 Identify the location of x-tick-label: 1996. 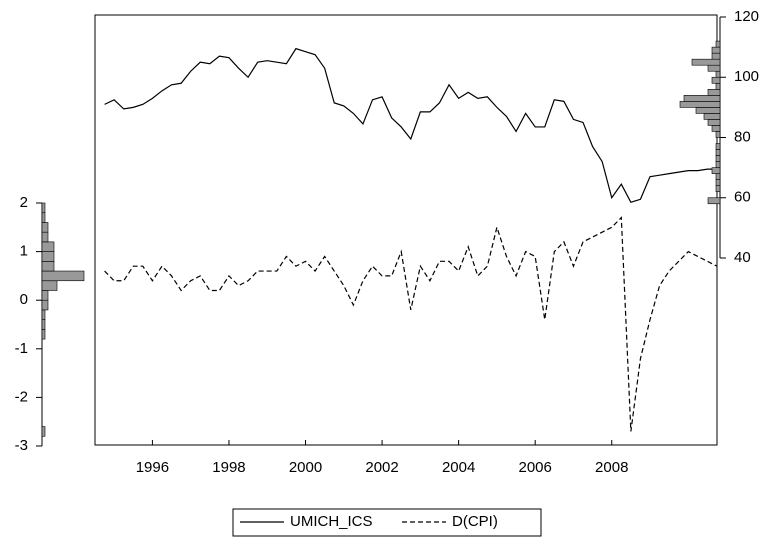
(152, 467).